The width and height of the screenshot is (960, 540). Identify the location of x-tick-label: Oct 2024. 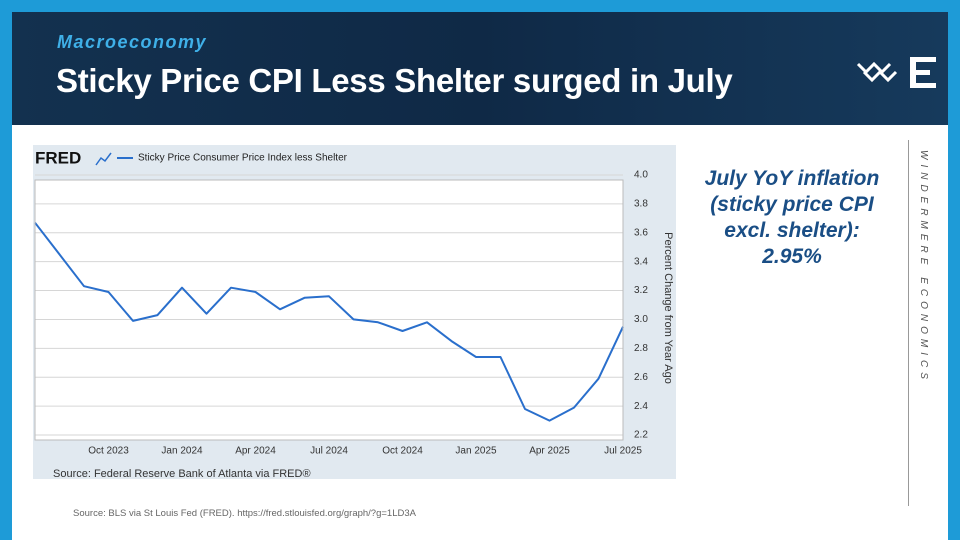
(402, 451).